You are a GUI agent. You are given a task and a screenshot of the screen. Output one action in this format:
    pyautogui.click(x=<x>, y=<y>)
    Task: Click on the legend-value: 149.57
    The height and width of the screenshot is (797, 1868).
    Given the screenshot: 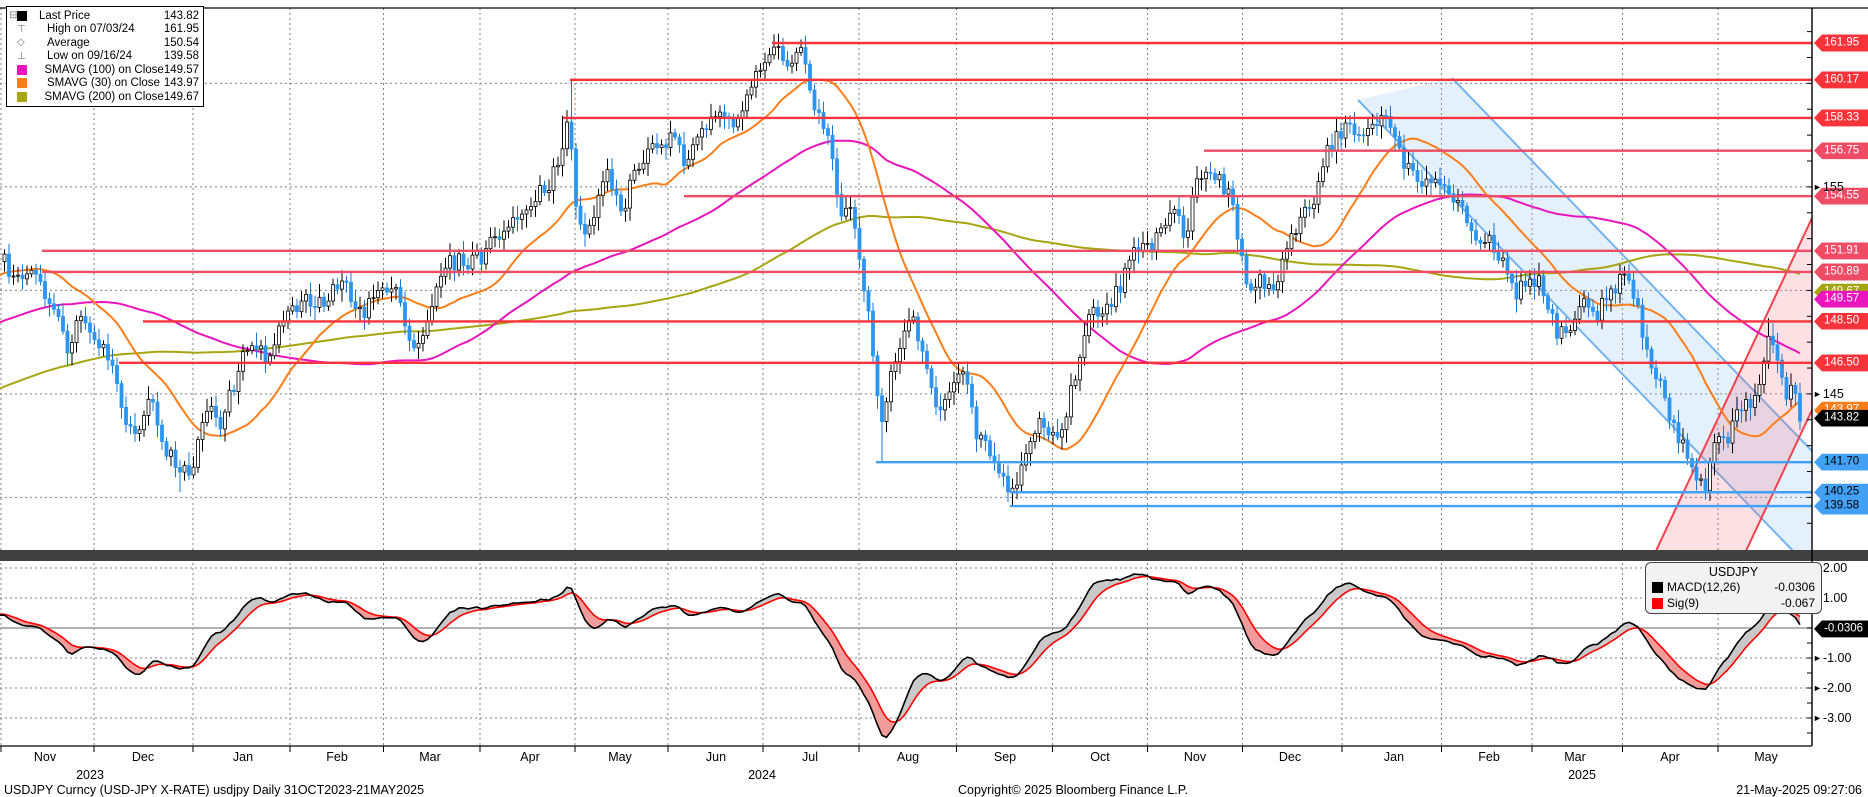 What is the action you would take?
    pyautogui.click(x=181, y=69)
    